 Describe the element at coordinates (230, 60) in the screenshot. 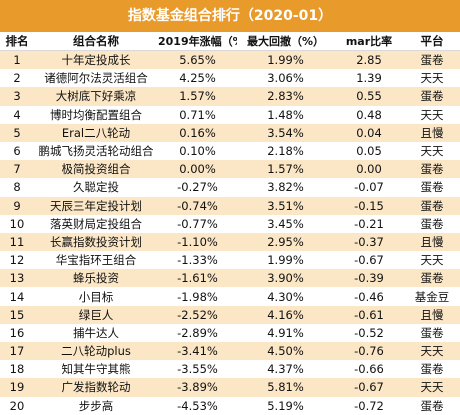

I see `table-row: 1 十年定投成长 5.65% 1.99% 2.85 蛋卷` at that location.